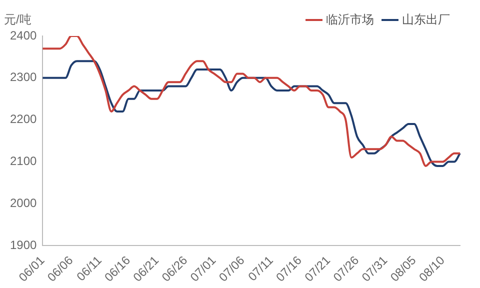 This screenshot has width=480, height=288. What do you see at coordinates (18, 19) in the screenshot?
I see `y-axis-title: 元/吨` at bounding box center [18, 19].